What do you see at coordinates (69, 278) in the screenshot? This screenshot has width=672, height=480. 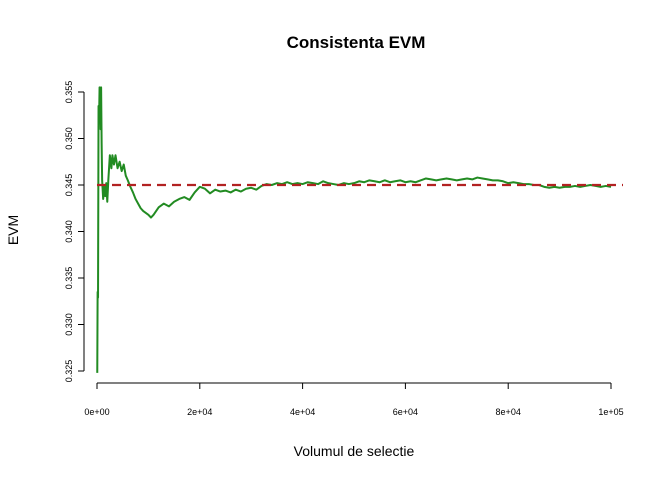 I see `y-tick-label: 0.335` at bounding box center [69, 278].